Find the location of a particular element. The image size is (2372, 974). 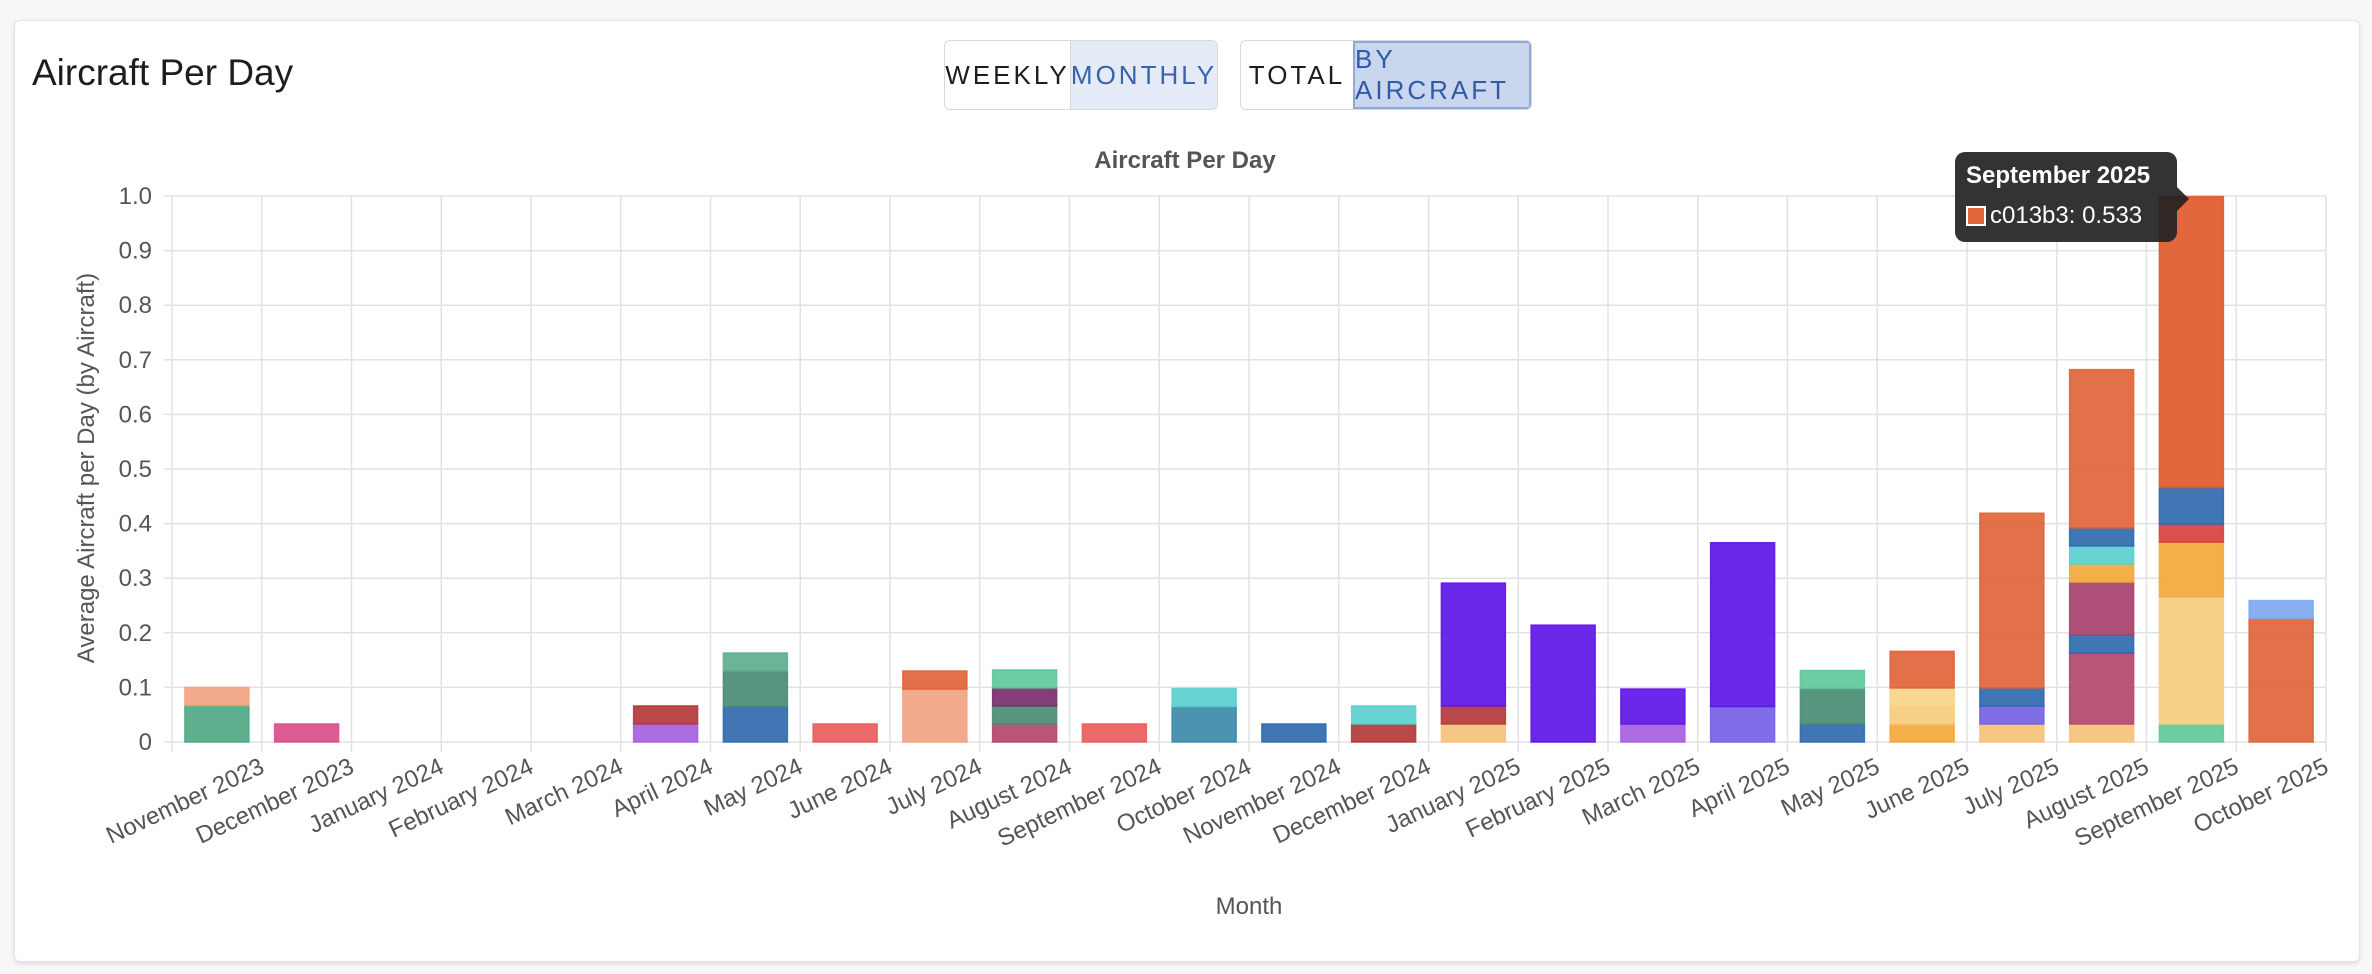

y-tick-label: 0.1 is located at coordinates (135, 687).